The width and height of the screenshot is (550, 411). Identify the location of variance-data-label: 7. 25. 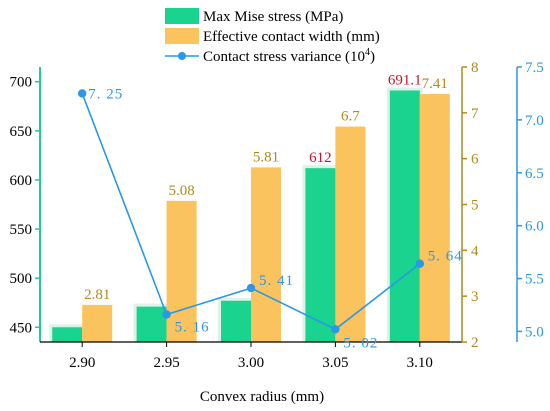
(105, 94).